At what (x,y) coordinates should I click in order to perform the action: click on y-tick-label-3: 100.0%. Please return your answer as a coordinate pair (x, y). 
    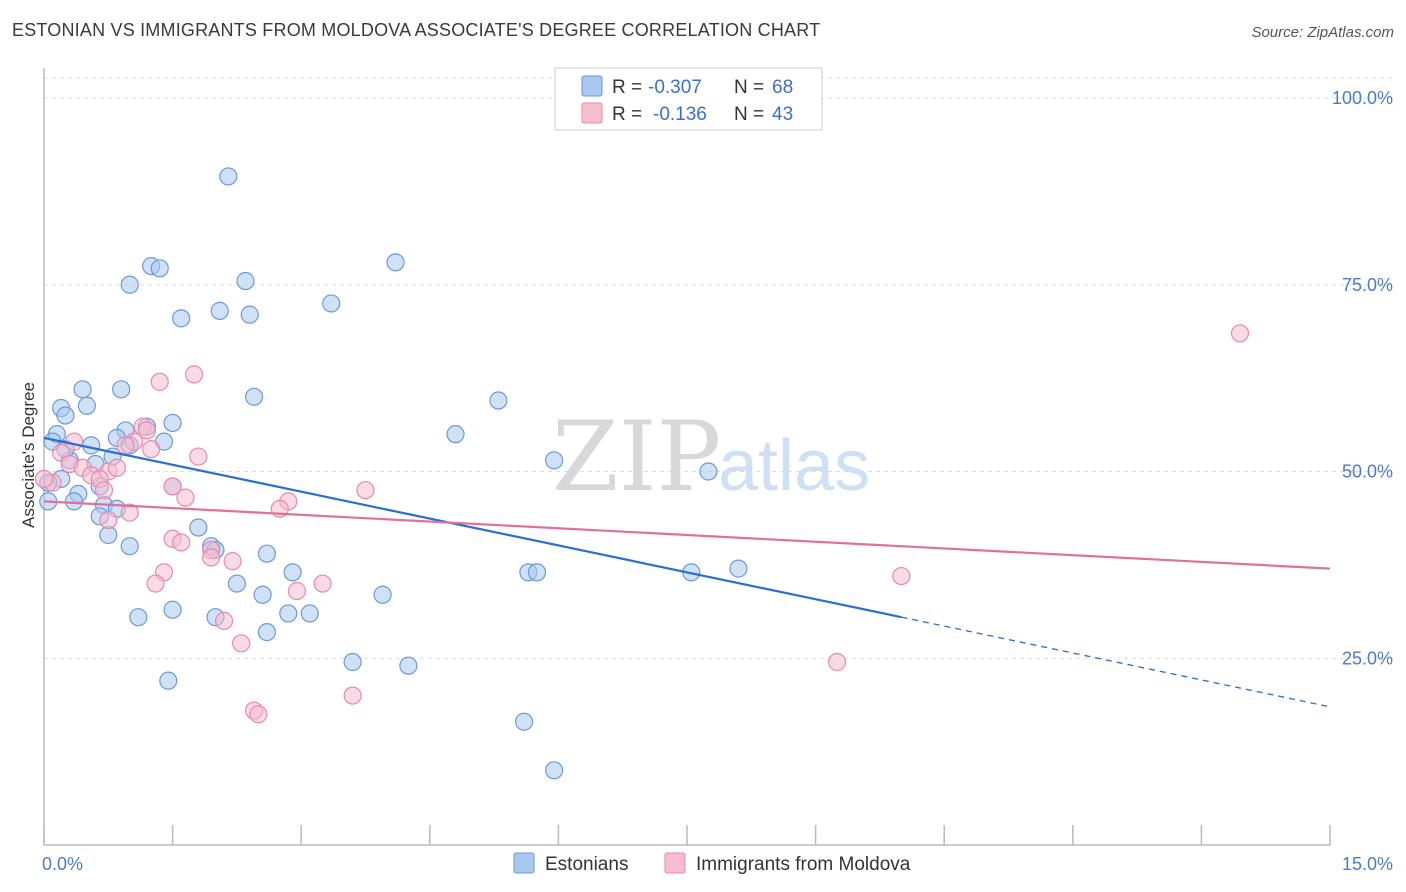
    Looking at the image, I should click on (1362, 98).